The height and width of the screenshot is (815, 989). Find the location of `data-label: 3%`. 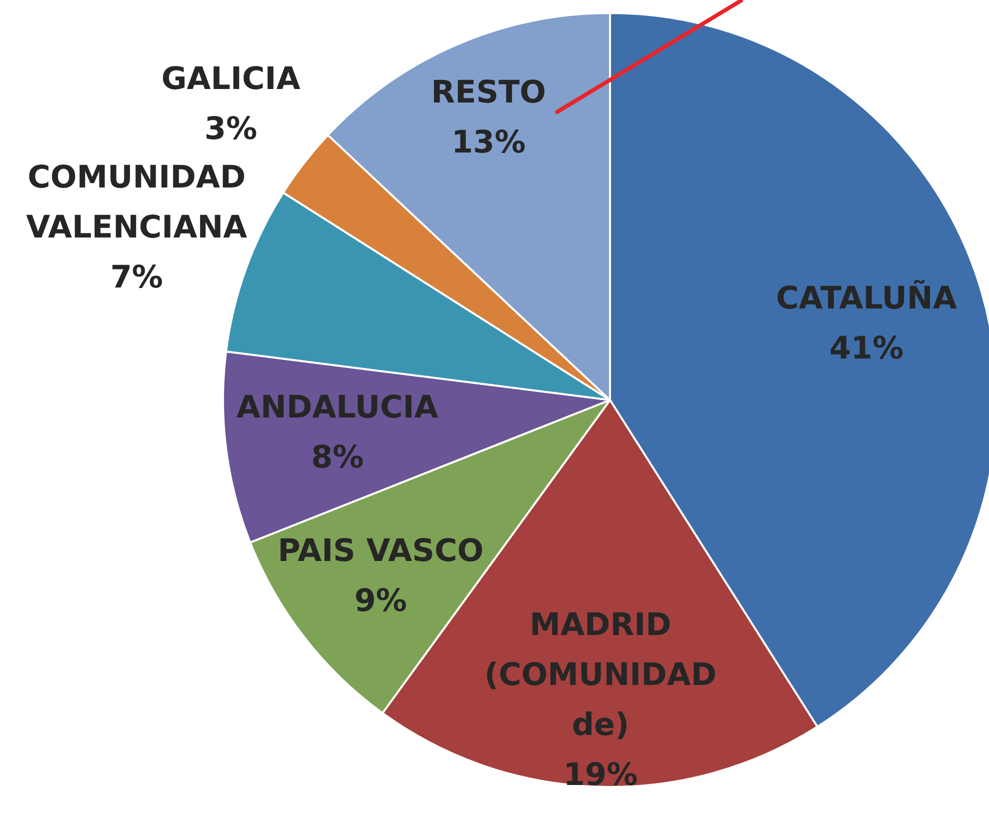

data-label: 3% is located at coordinates (231, 128).